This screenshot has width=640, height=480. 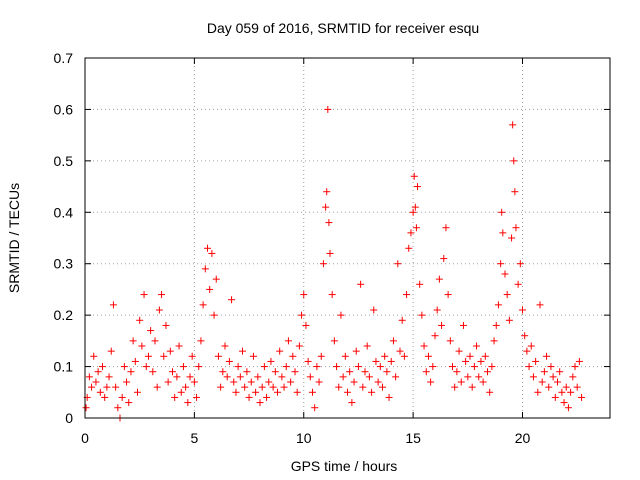 What do you see at coordinates (523, 438) in the screenshot?
I see `x-tick-label: 20` at bounding box center [523, 438].